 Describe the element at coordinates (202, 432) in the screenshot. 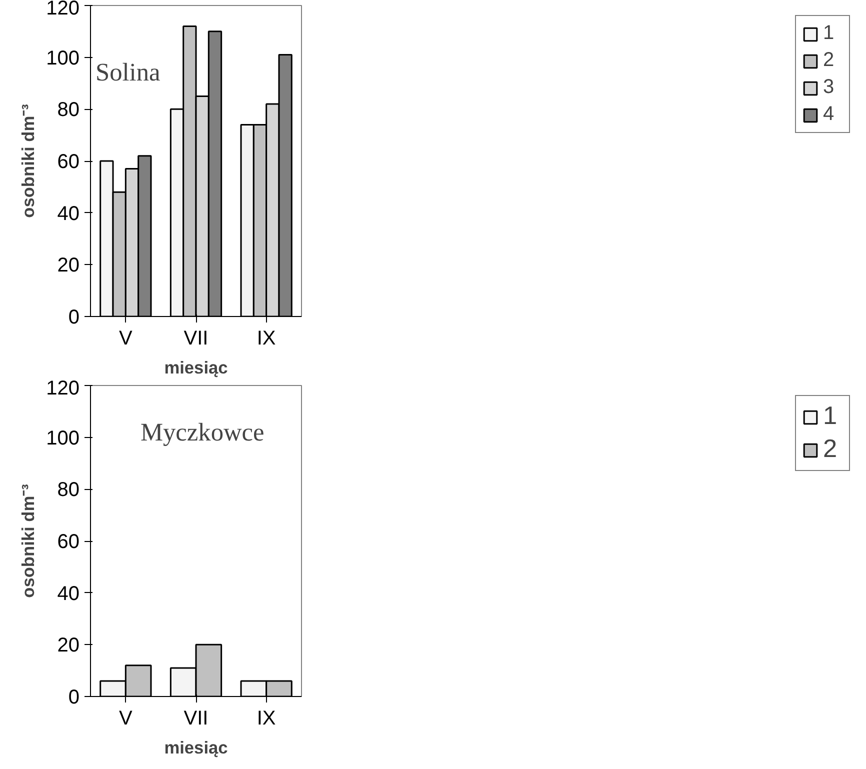

I see `annotation: Myczkowce` at that location.